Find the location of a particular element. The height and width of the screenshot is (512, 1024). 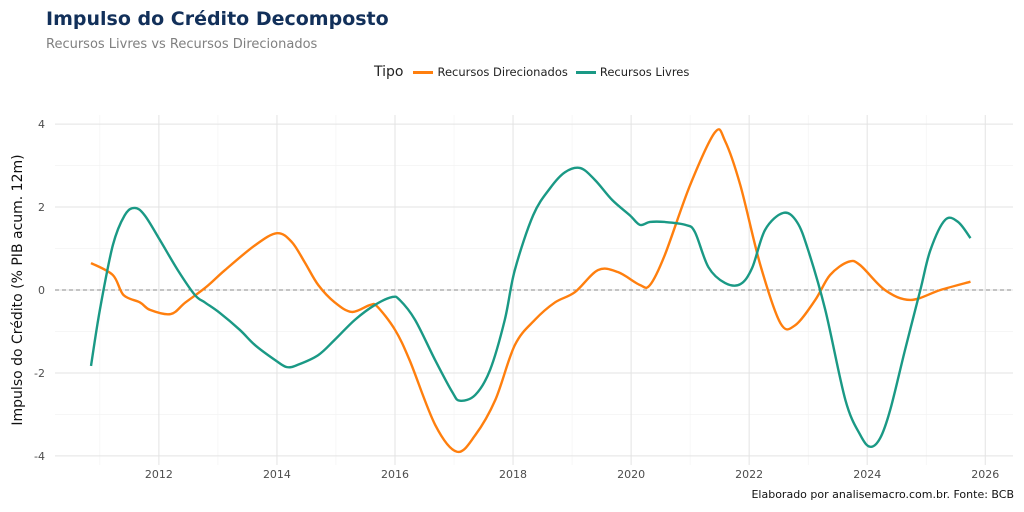

legend-swatch-livres is located at coordinates (585, 72).